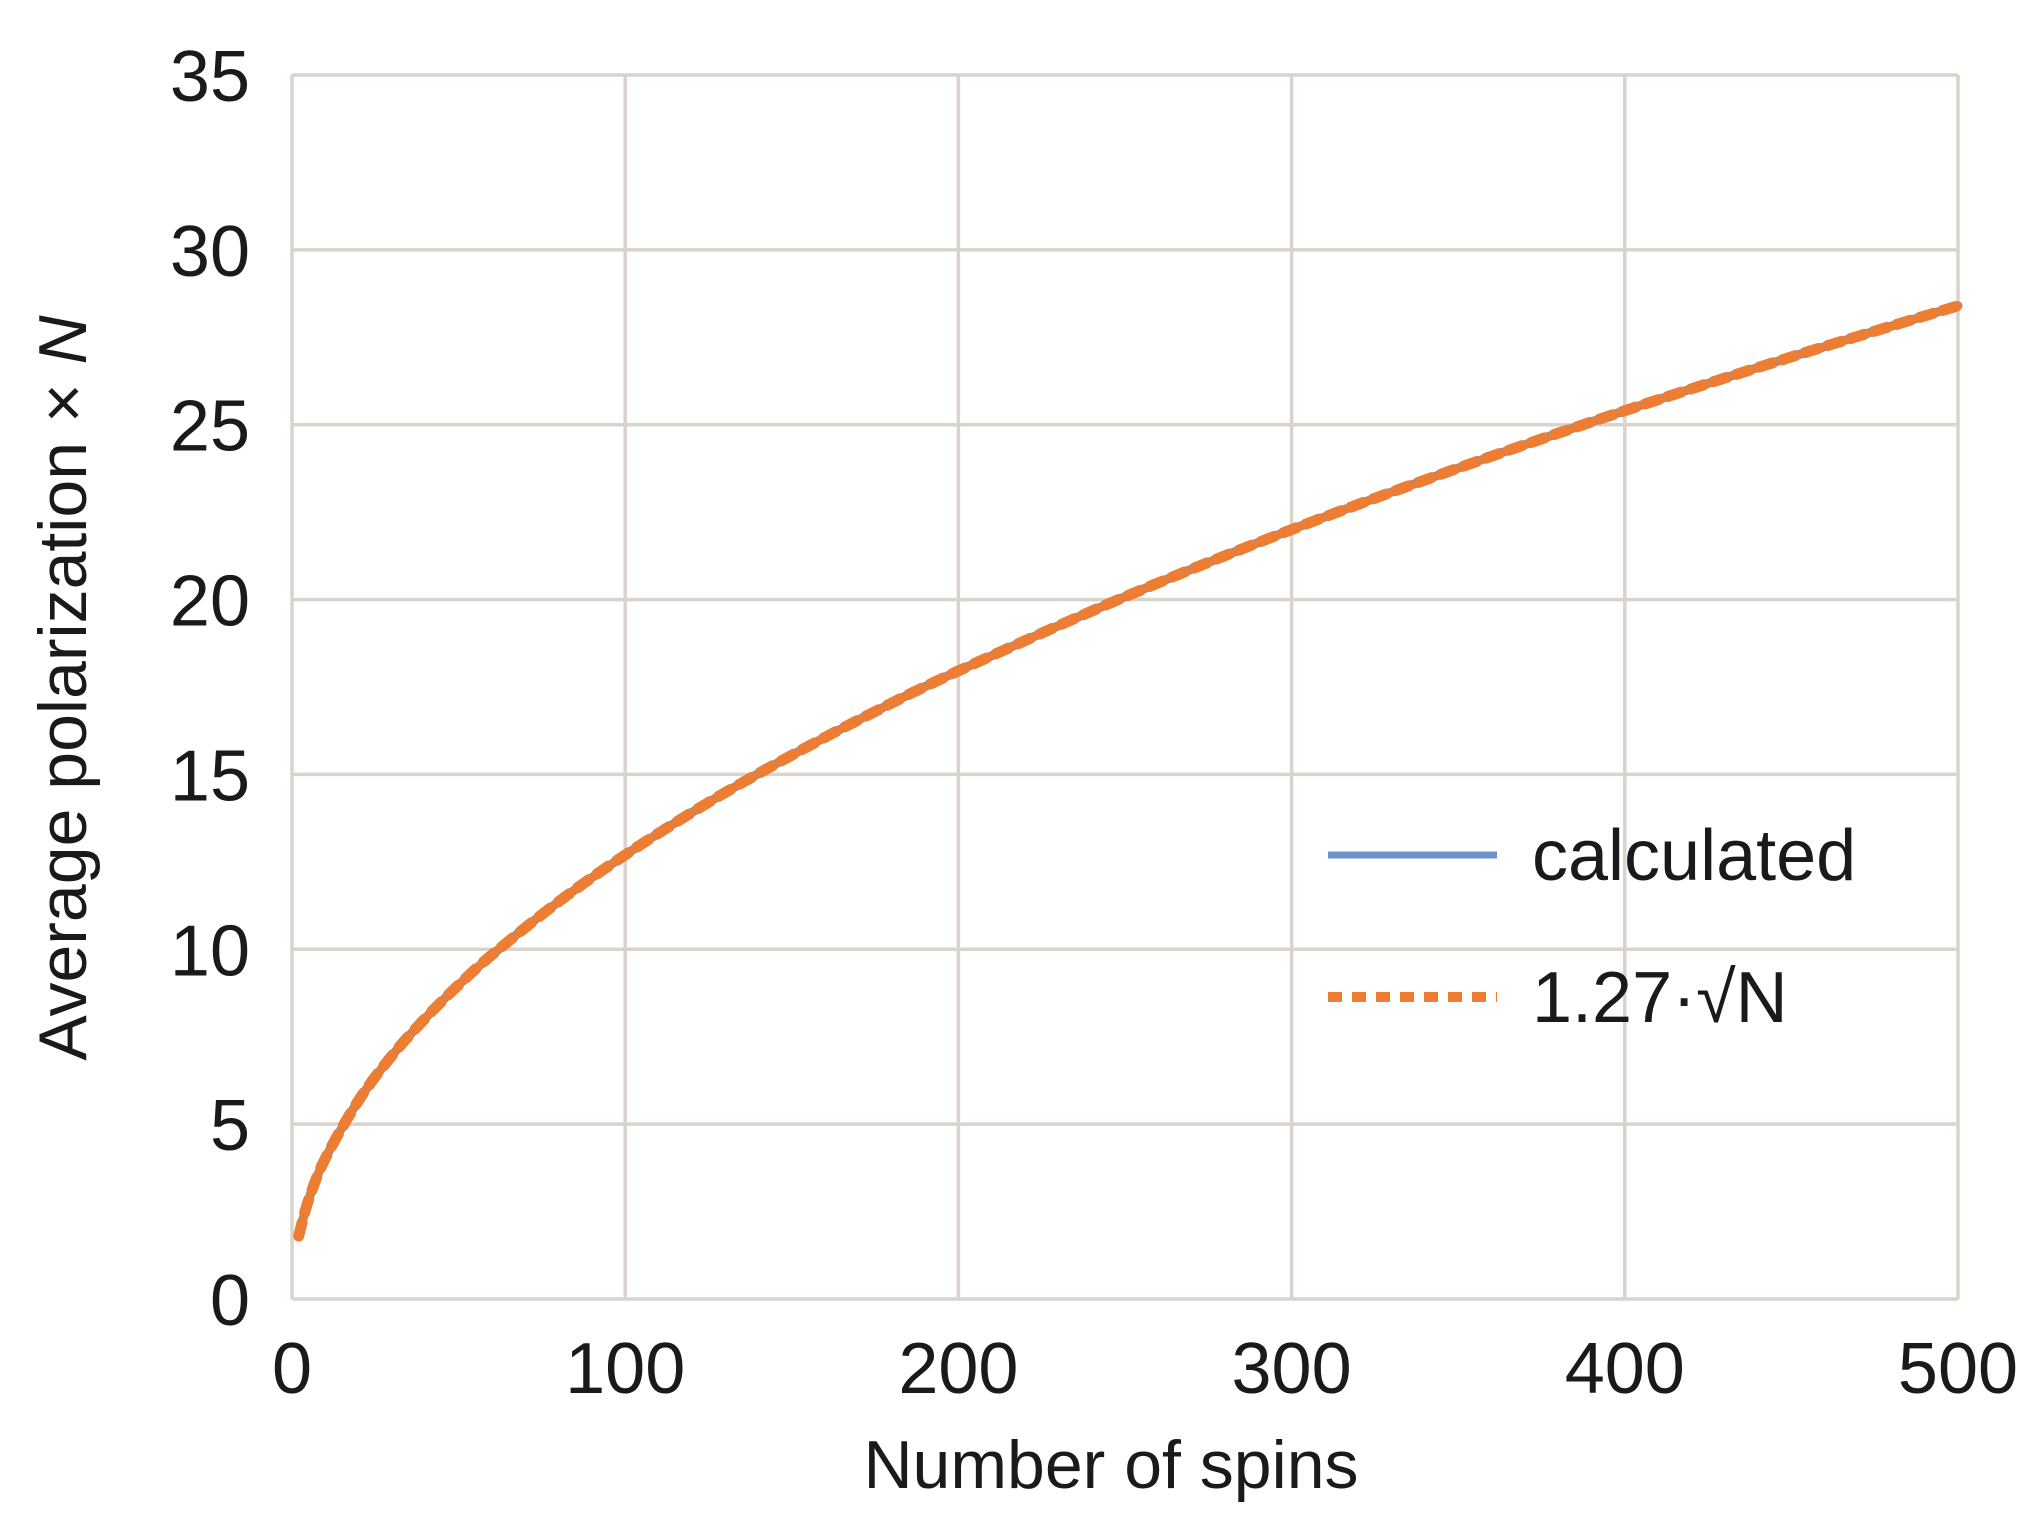 The image size is (2042, 1516). Describe the element at coordinates (1625, 1369) in the screenshot. I see `x-tick-label: 400` at that location.